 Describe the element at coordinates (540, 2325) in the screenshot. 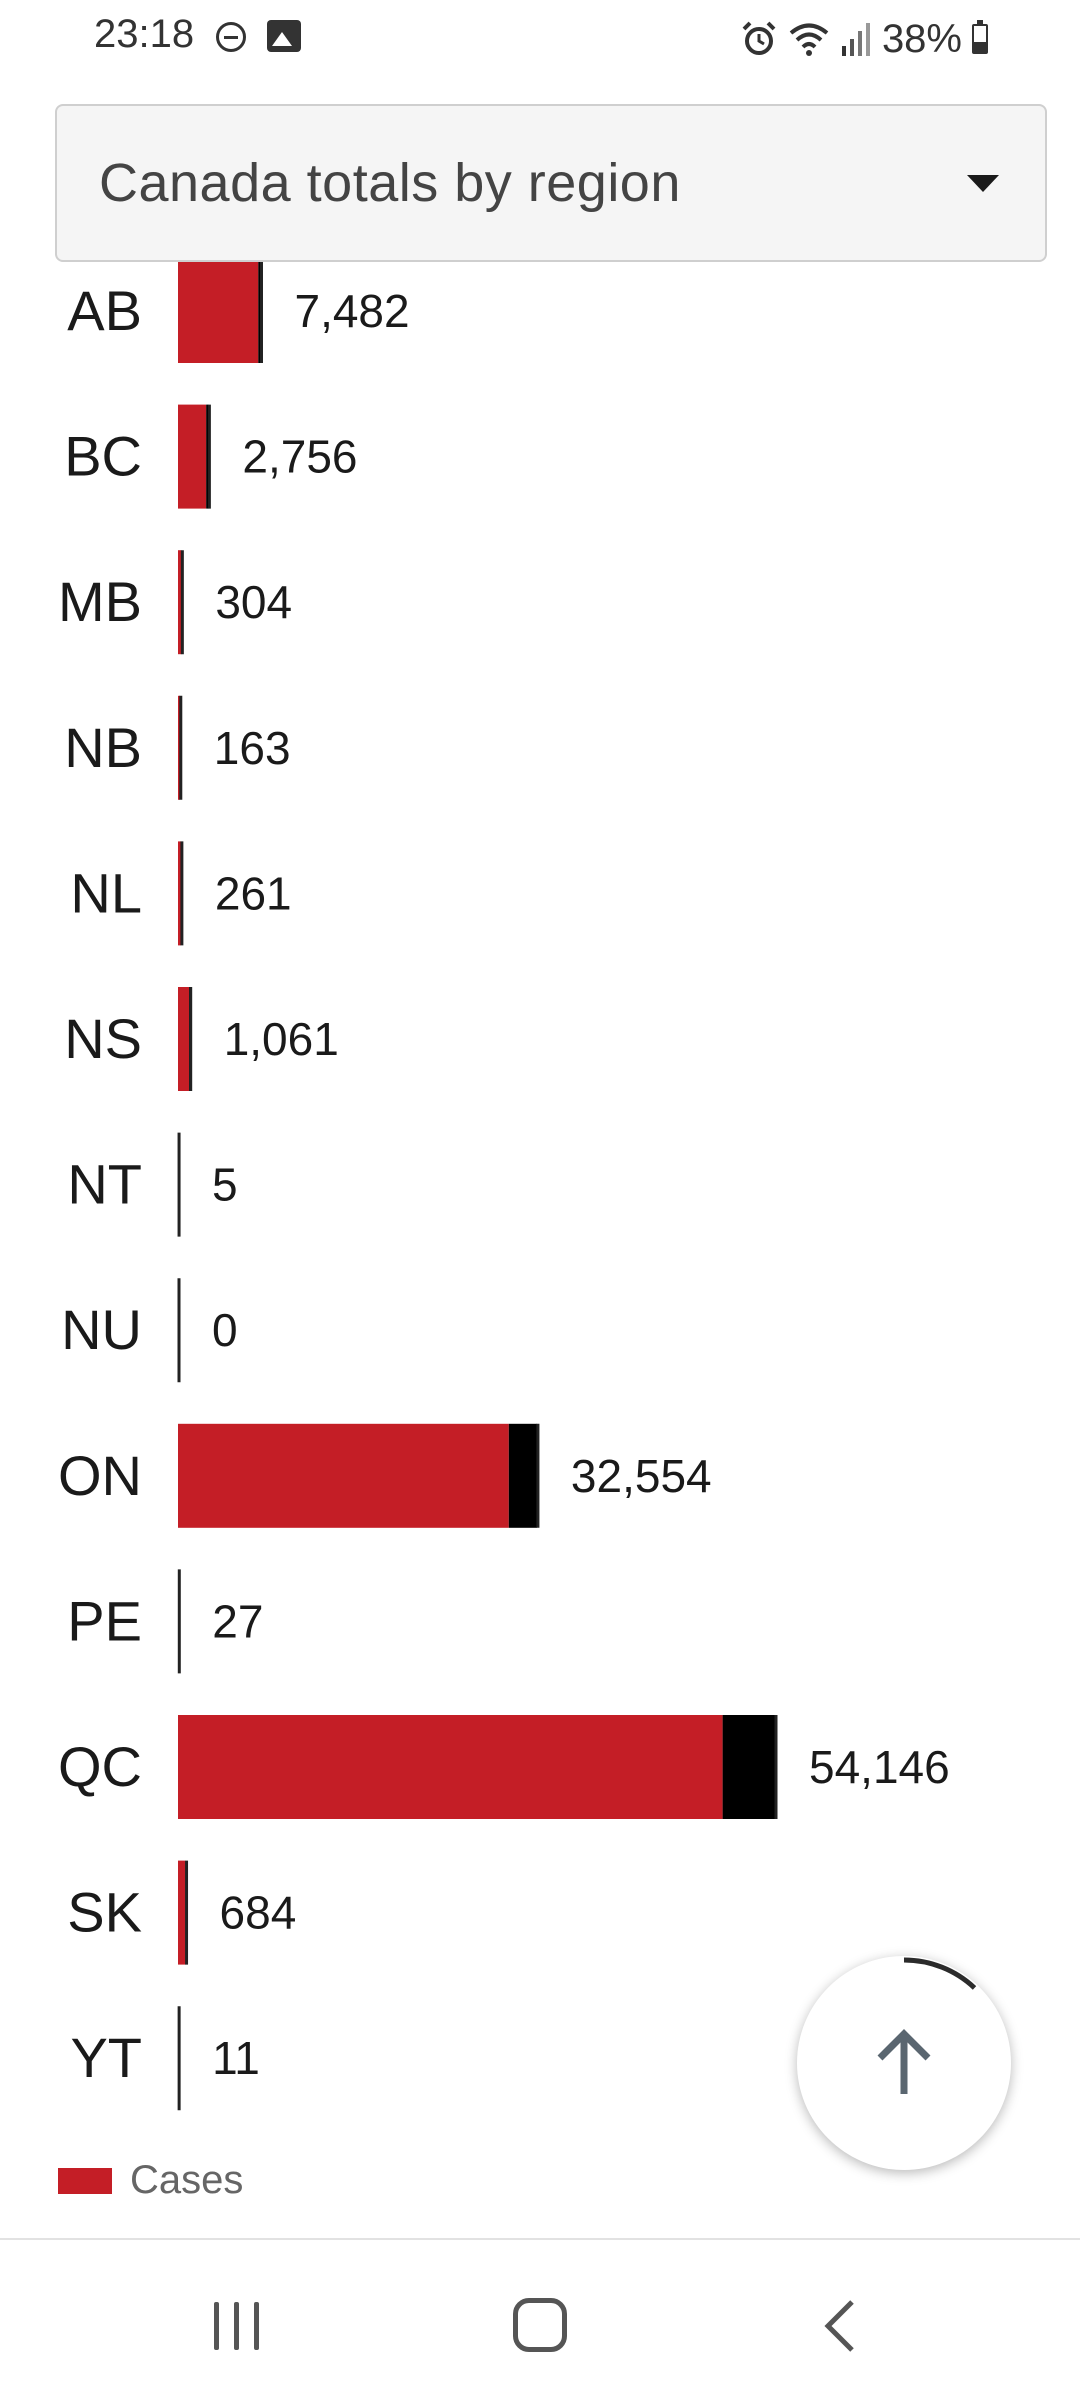

I see `home-icon` at that location.